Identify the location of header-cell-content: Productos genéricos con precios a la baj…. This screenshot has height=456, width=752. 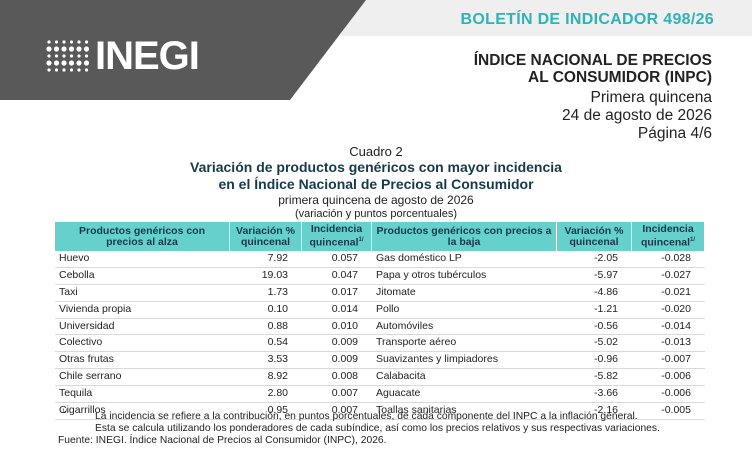
(464, 236).